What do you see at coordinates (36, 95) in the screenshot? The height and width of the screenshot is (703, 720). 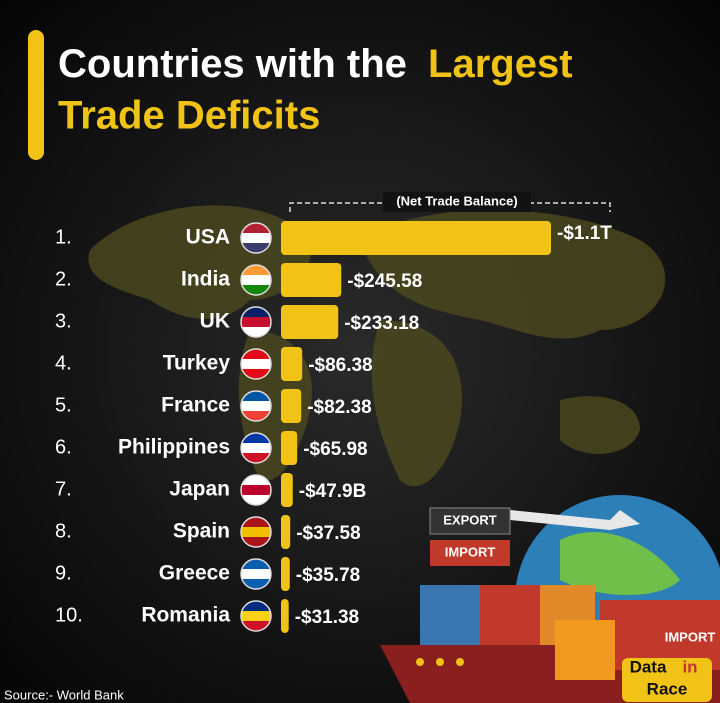 I see `accent-bar` at bounding box center [36, 95].